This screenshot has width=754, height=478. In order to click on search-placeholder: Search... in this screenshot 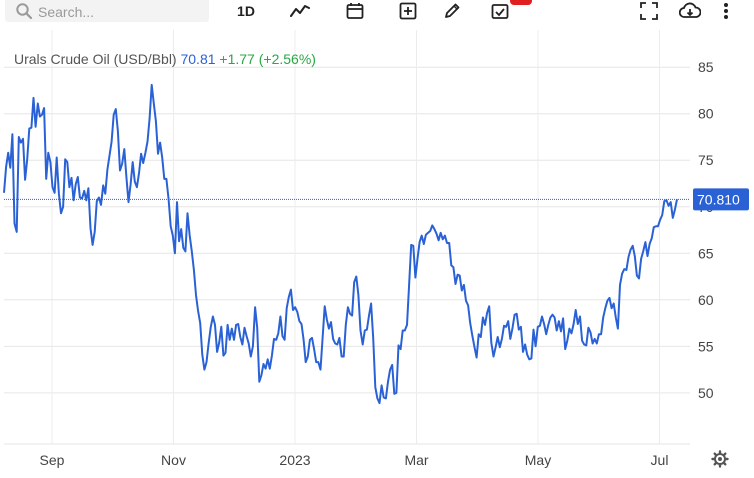, I will do `click(66, 12)`.